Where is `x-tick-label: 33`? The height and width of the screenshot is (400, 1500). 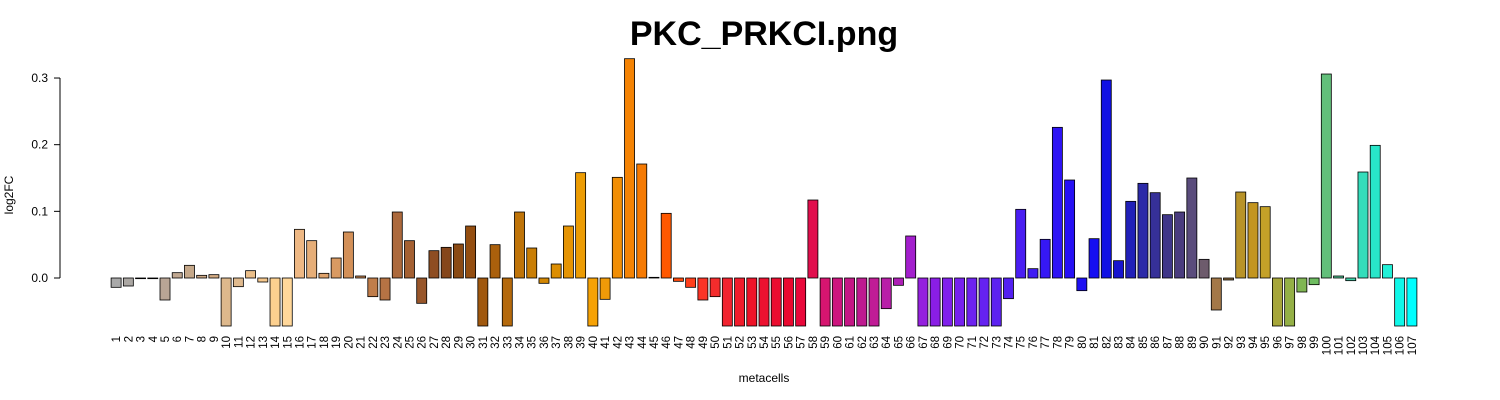
x-tick-label: 33 is located at coordinates (508, 342).